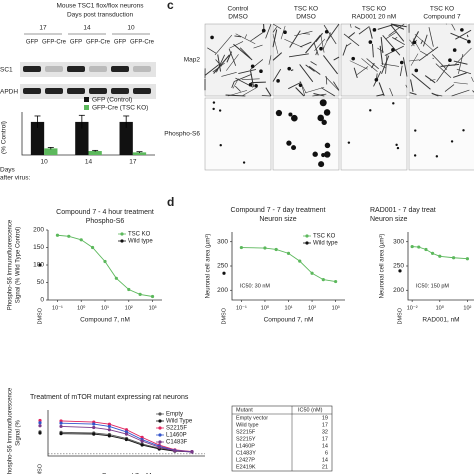 The height and width of the screenshot is (474, 474). I want to click on y-tick-label: 50, so click(41, 282).